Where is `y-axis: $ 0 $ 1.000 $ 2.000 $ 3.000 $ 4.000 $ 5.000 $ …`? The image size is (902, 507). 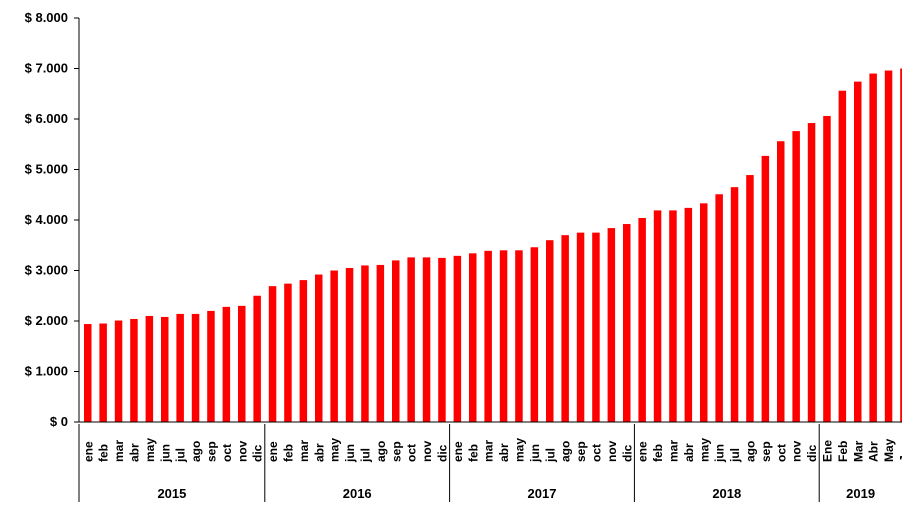
y-axis: $ 0 $ 1.000 $ 2.000 $ 3.000 $ 4.000 $ 5.000 $ … is located at coordinates (52, 219).